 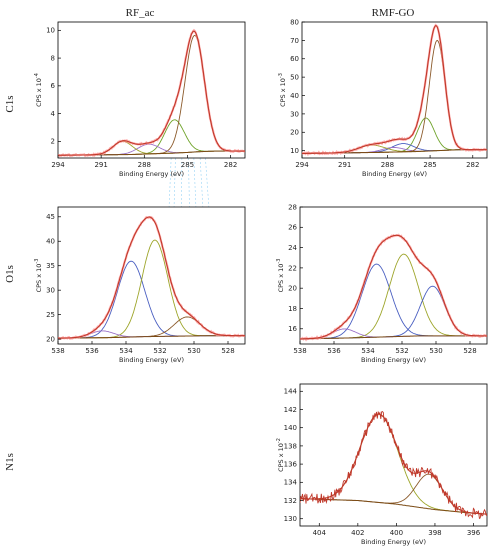 I want to click on y-tick-label: 16, so click(x=292, y=329).